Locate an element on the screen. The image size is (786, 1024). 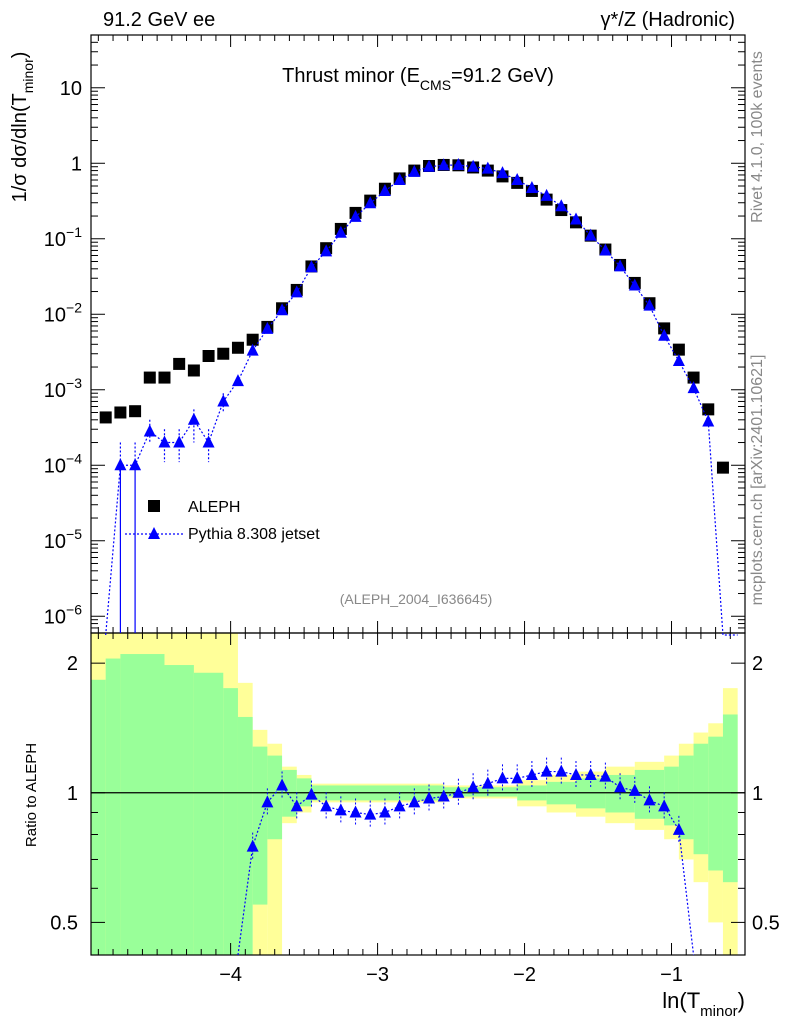
y-tick-label: 10⁻³ is located at coordinates (63, 388).